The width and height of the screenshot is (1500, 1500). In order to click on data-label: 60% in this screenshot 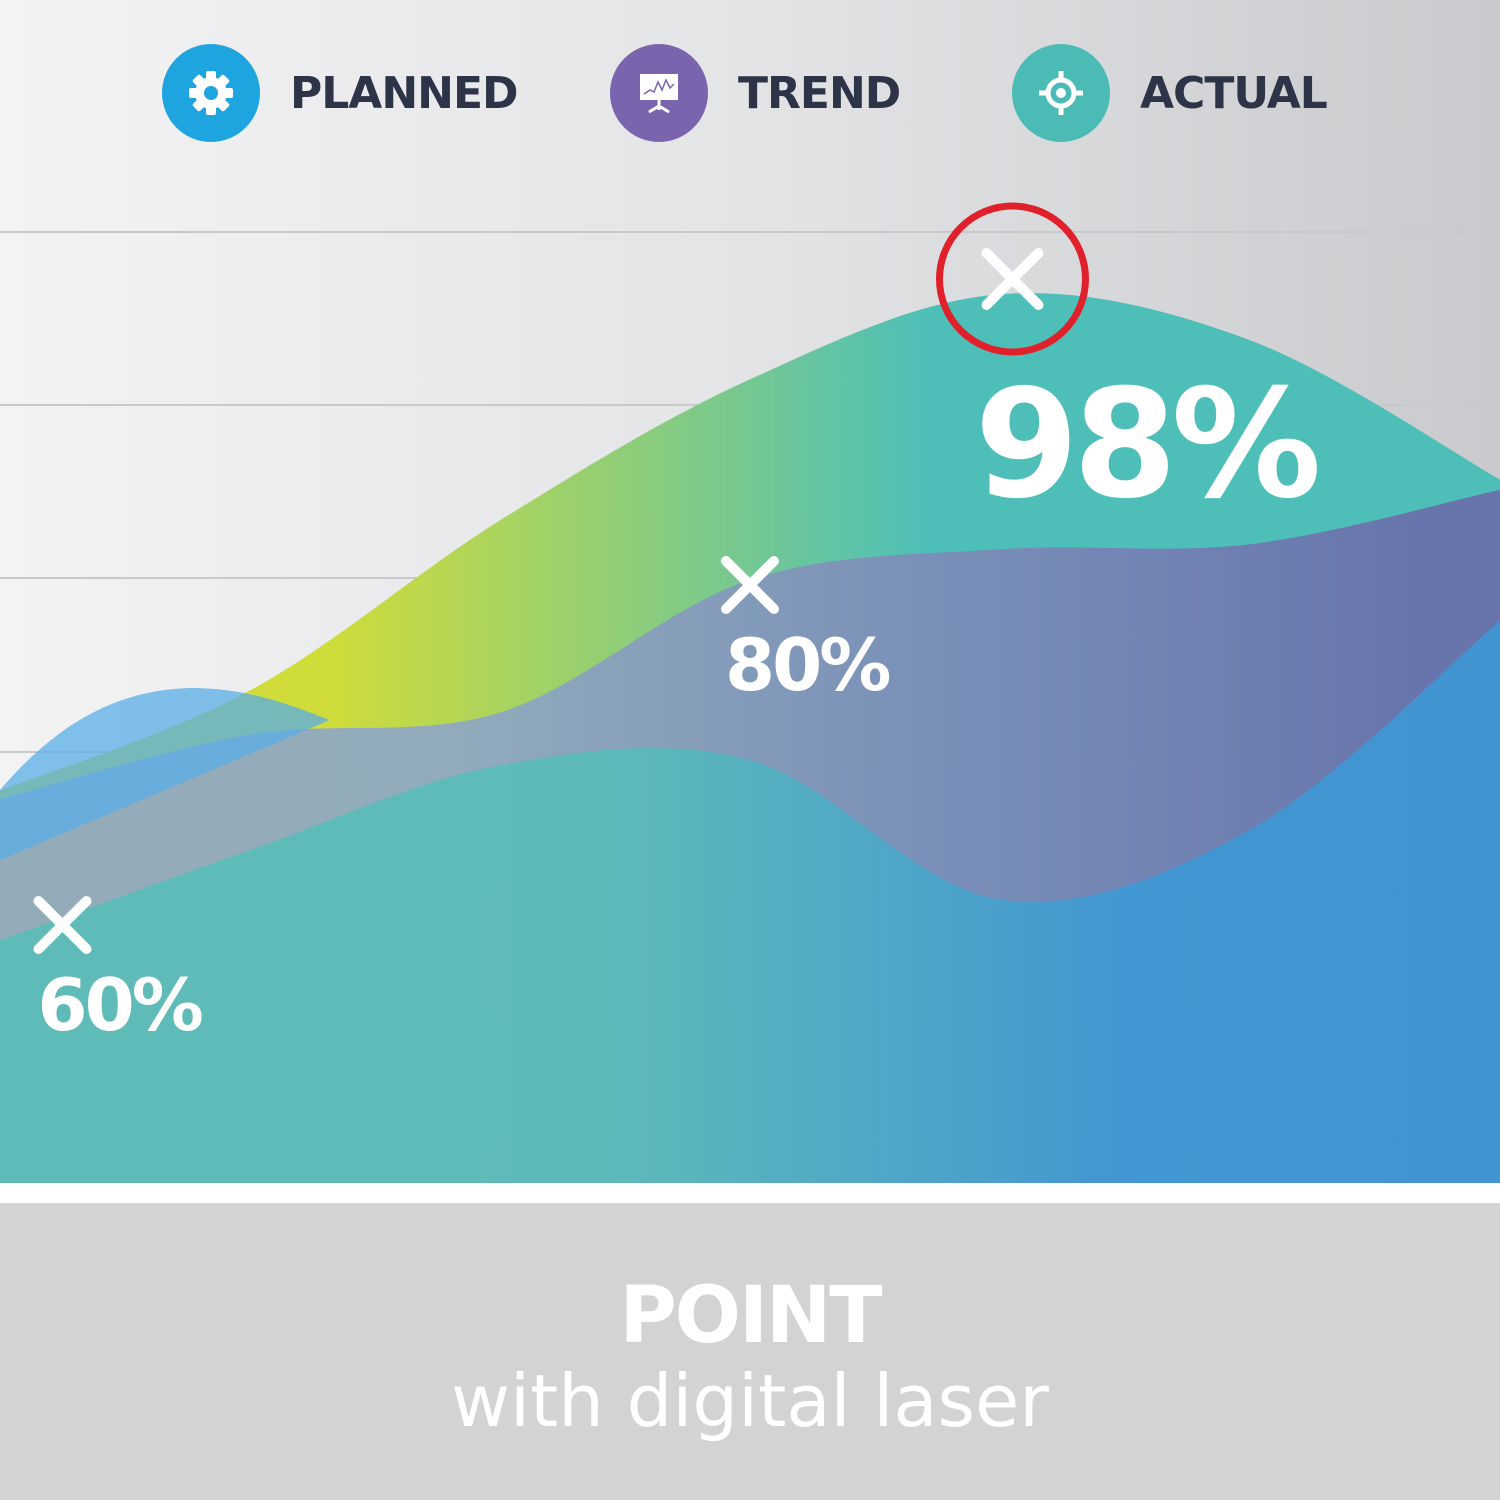, I will do `click(120, 1005)`.